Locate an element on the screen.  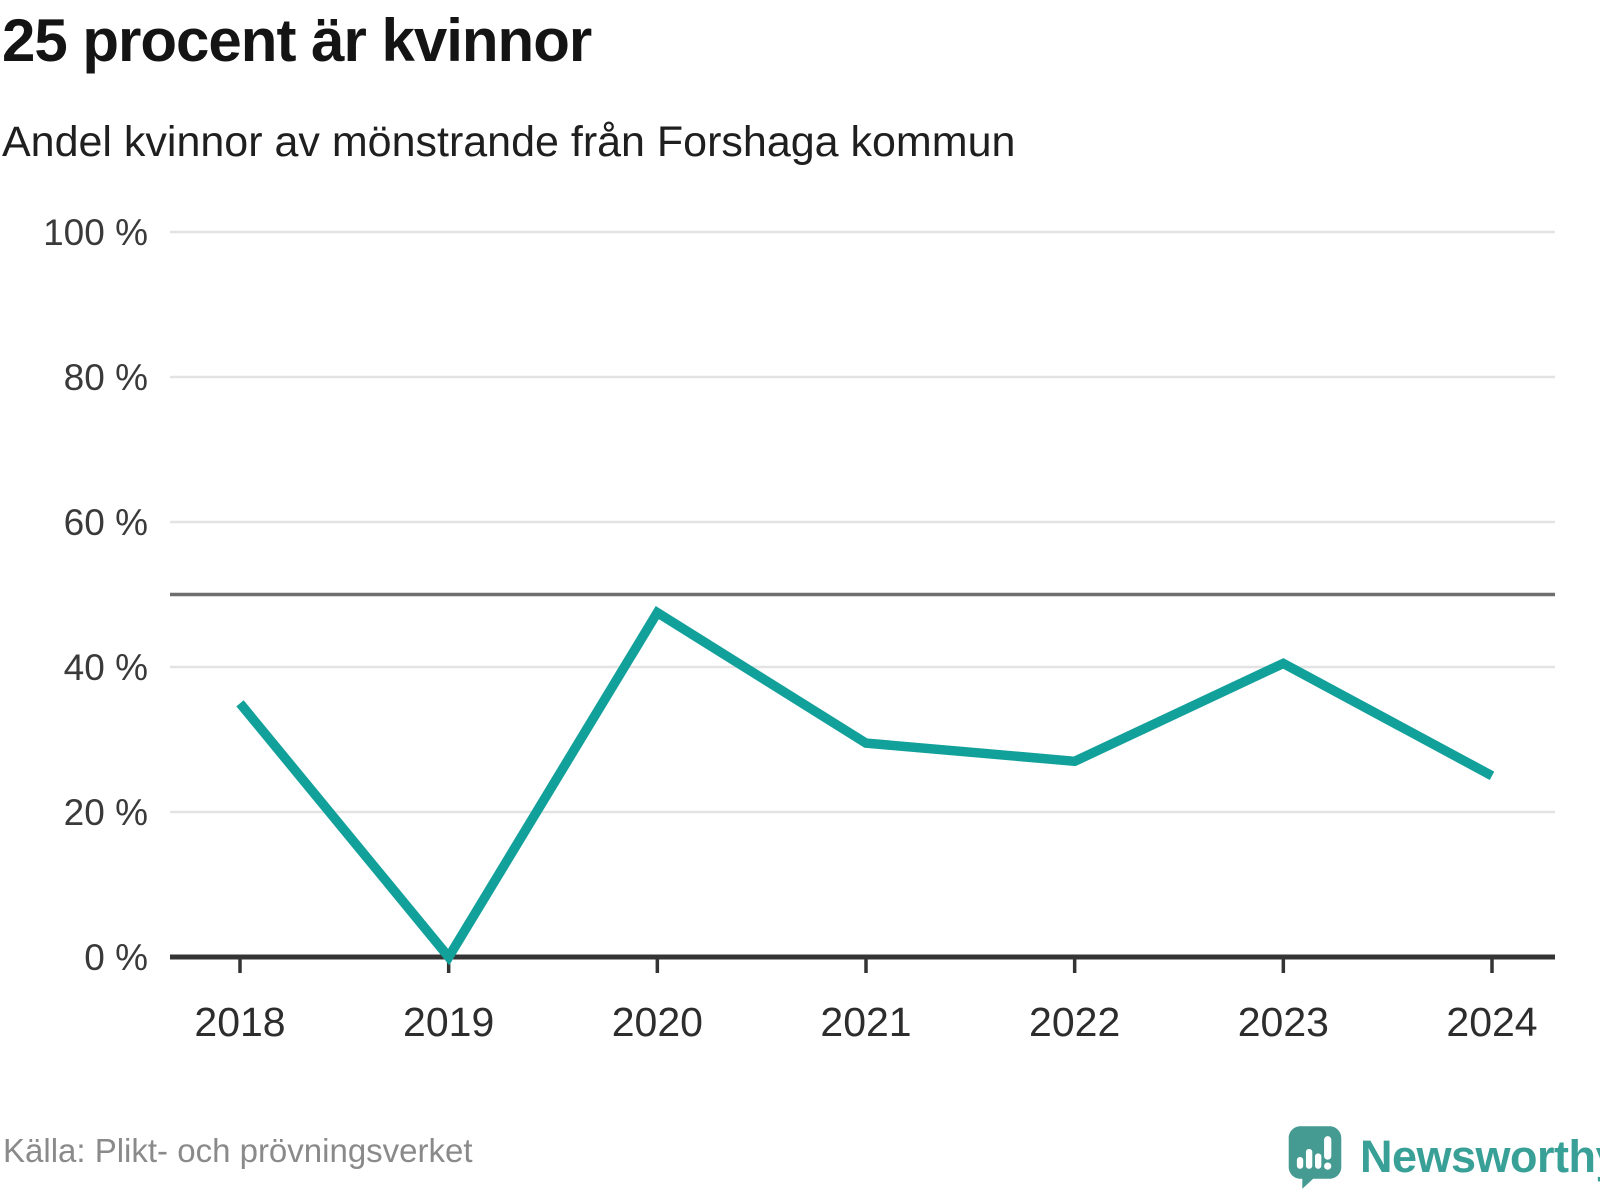
x-tick-label-2020: 2020 is located at coordinates (657, 1022).